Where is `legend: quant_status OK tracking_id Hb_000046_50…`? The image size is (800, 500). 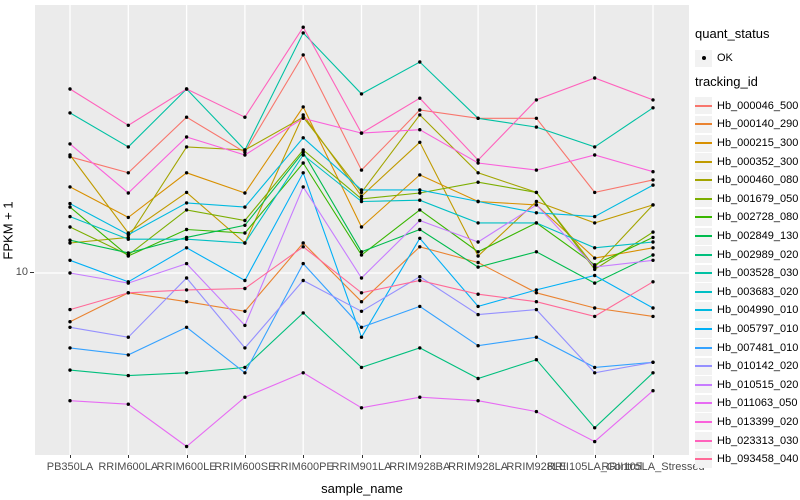
legend: quant_status OK tracking_id Hb_000046_50… is located at coordinates (747, 244).